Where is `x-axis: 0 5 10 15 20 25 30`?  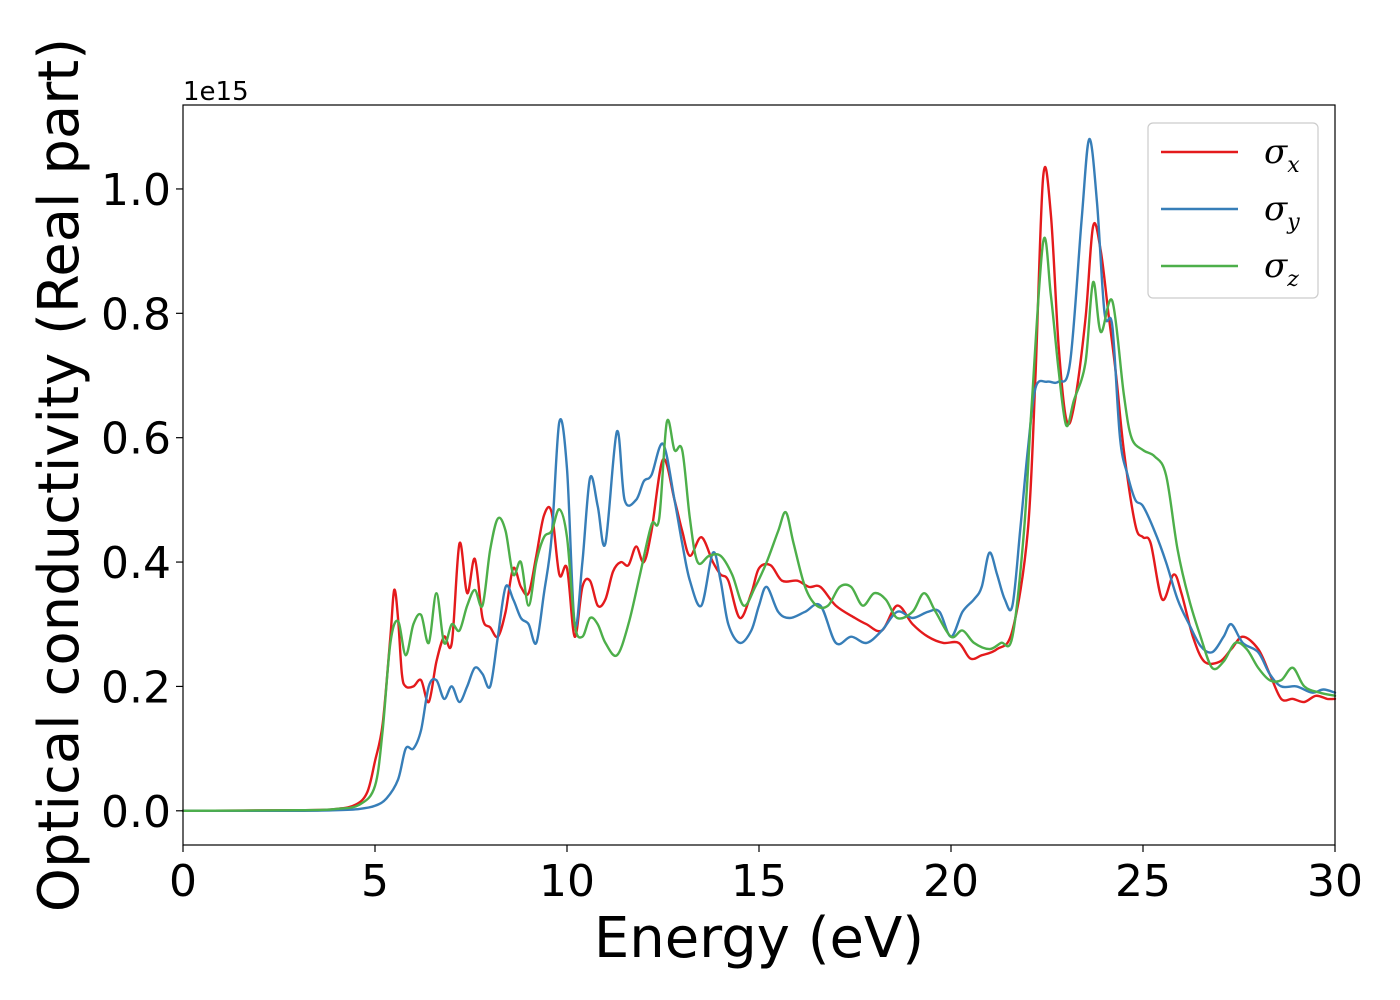 x-axis: 0 5 10 15 20 25 30 is located at coordinates (766, 876).